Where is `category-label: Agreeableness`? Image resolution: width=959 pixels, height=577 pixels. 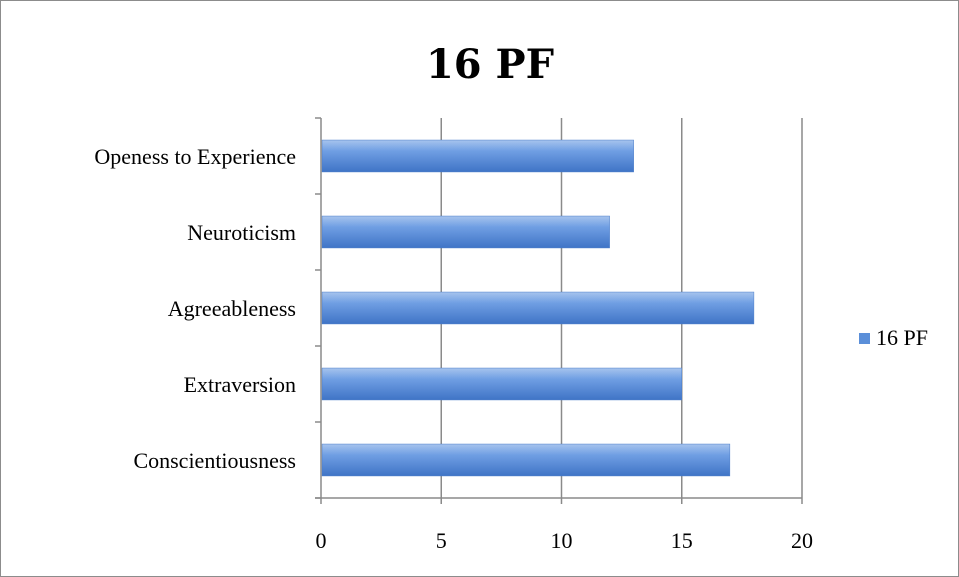 category-label: Agreeableness is located at coordinates (232, 308).